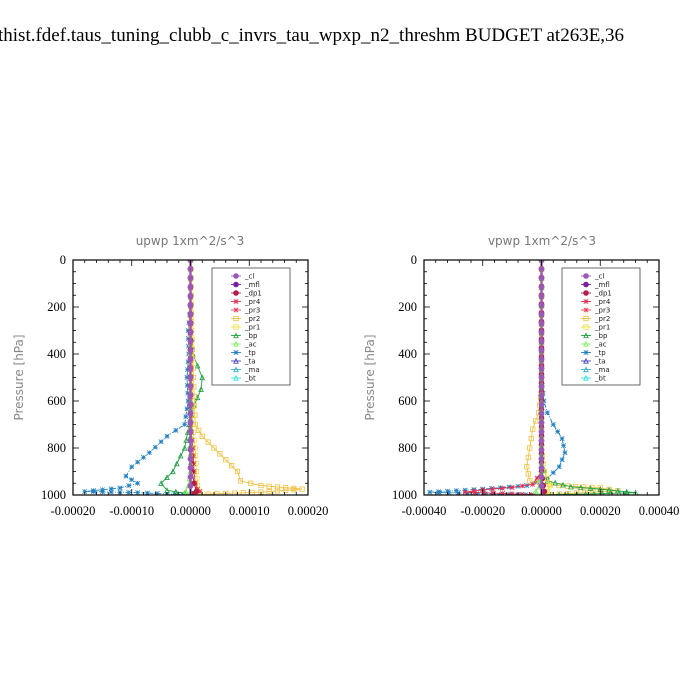 The width and height of the screenshot is (700, 700). I want to click on chart-title: upwp 1xm^2/s^3, so click(190, 241).